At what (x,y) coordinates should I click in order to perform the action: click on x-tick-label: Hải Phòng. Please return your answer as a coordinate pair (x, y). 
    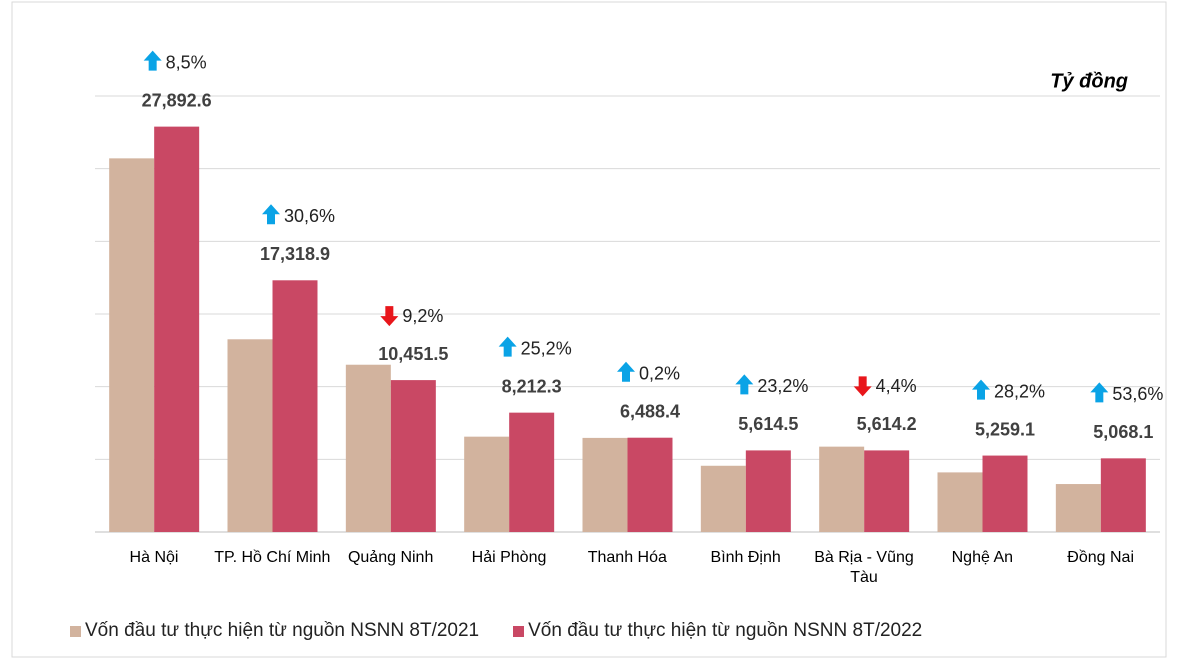
    Looking at the image, I should click on (509, 557).